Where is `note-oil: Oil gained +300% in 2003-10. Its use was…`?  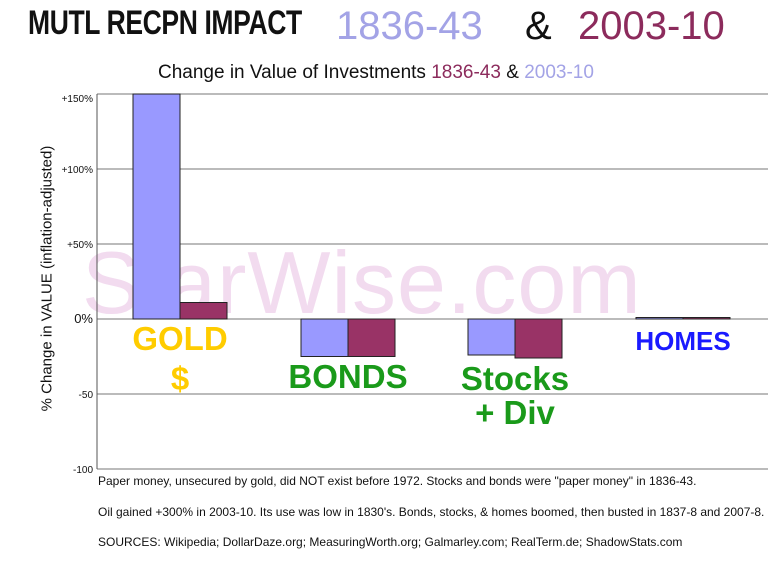
note-oil: Oil gained +300% in 2003-10. Its use was… is located at coordinates (431, 512).